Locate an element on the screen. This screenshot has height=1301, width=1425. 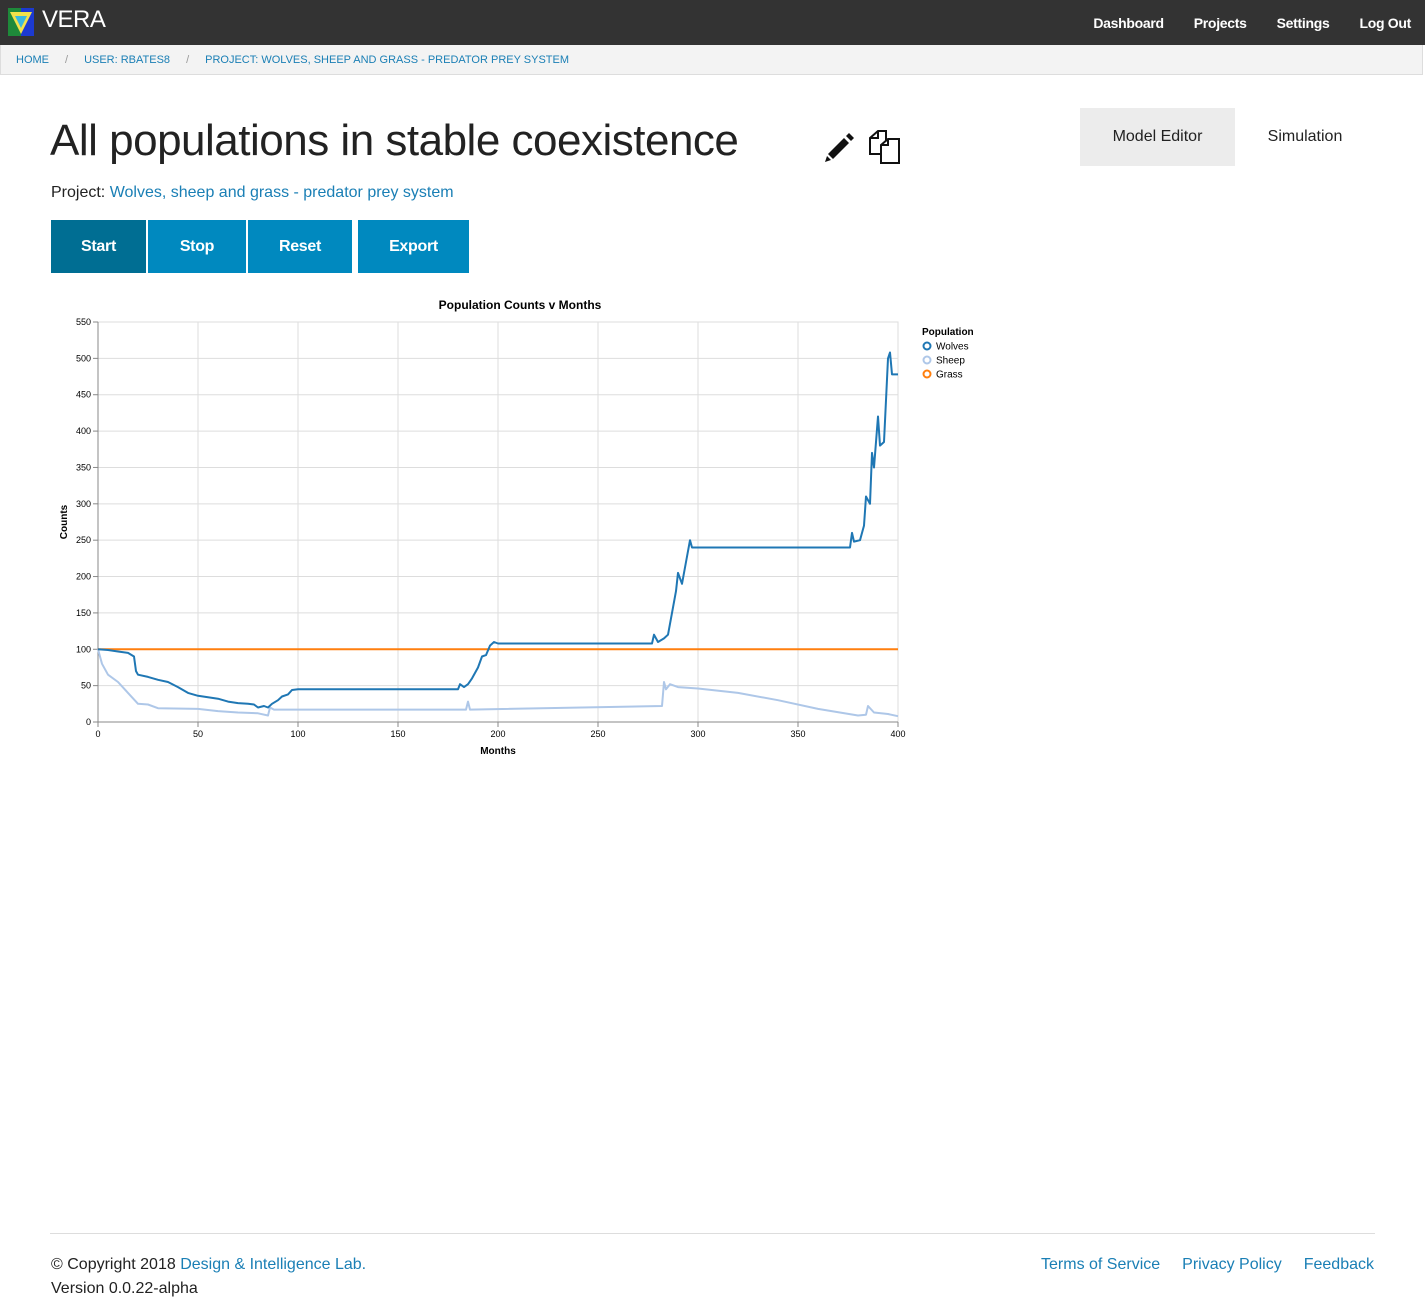
version-text: Version 0.0.22-alpha is located at coordinates (124, 1288).